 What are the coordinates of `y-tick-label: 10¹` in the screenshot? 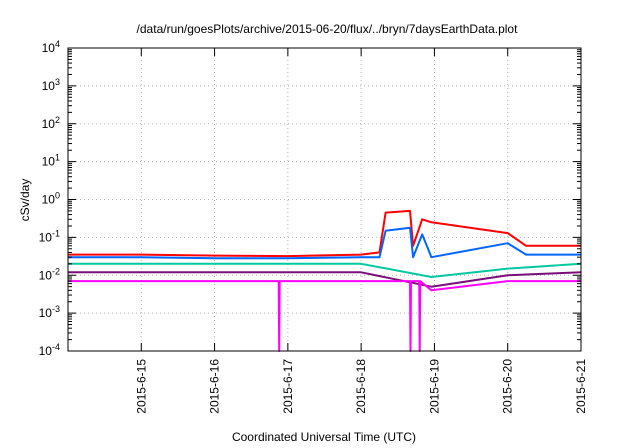 It's located at (51, 161).